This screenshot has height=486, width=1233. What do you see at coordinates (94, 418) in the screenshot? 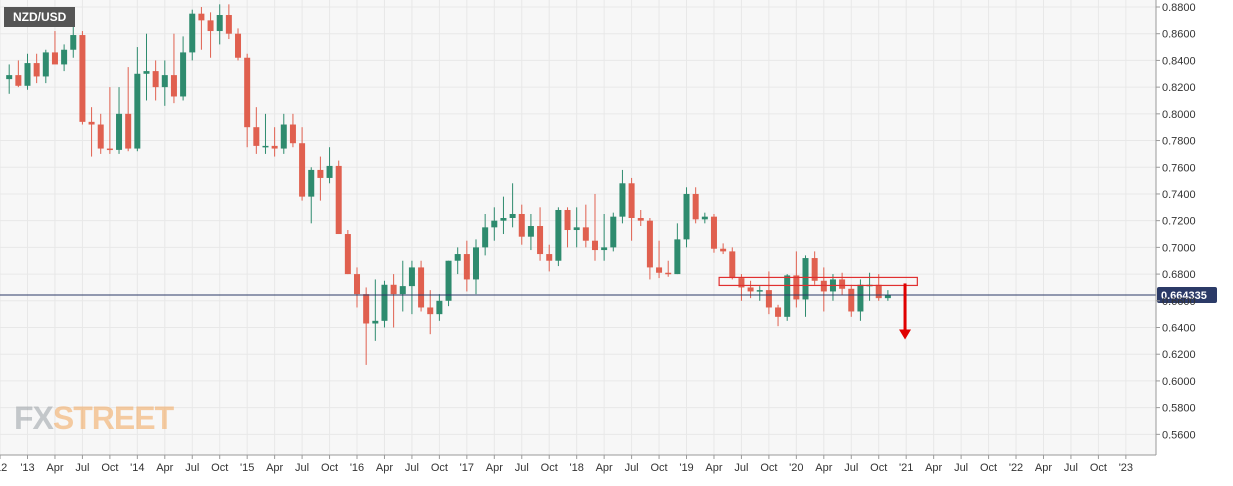
I see `fxstreet-logo: FXSTREET` at bounding box center [94, 418].